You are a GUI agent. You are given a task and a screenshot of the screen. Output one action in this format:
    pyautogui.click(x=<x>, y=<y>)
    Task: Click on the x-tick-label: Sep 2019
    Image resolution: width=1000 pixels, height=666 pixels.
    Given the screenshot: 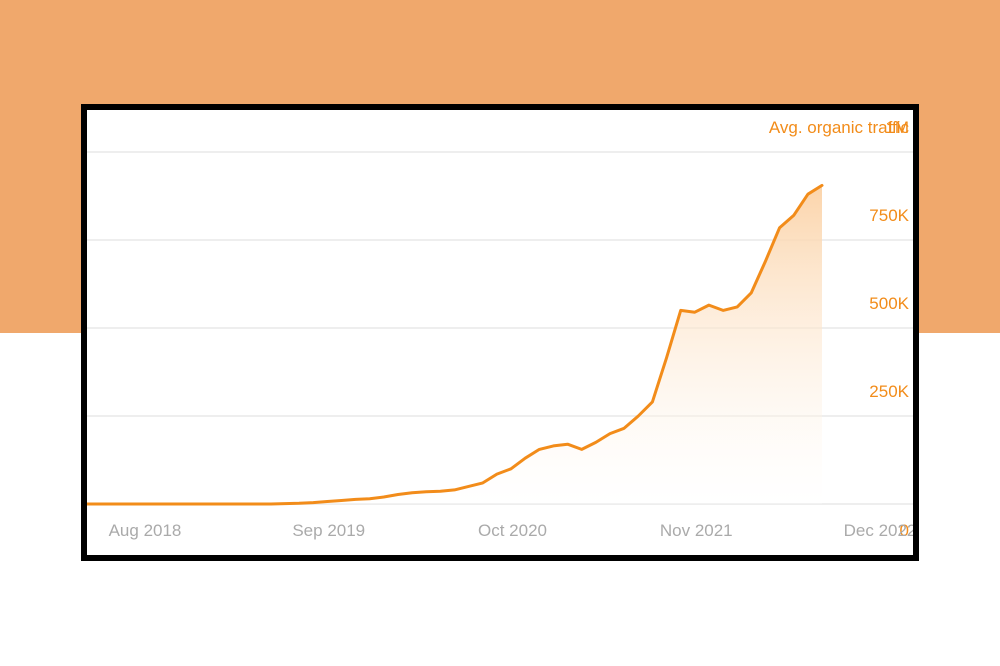 What is the action you would take?
    pyautogui.click(x=328, y=530)
    